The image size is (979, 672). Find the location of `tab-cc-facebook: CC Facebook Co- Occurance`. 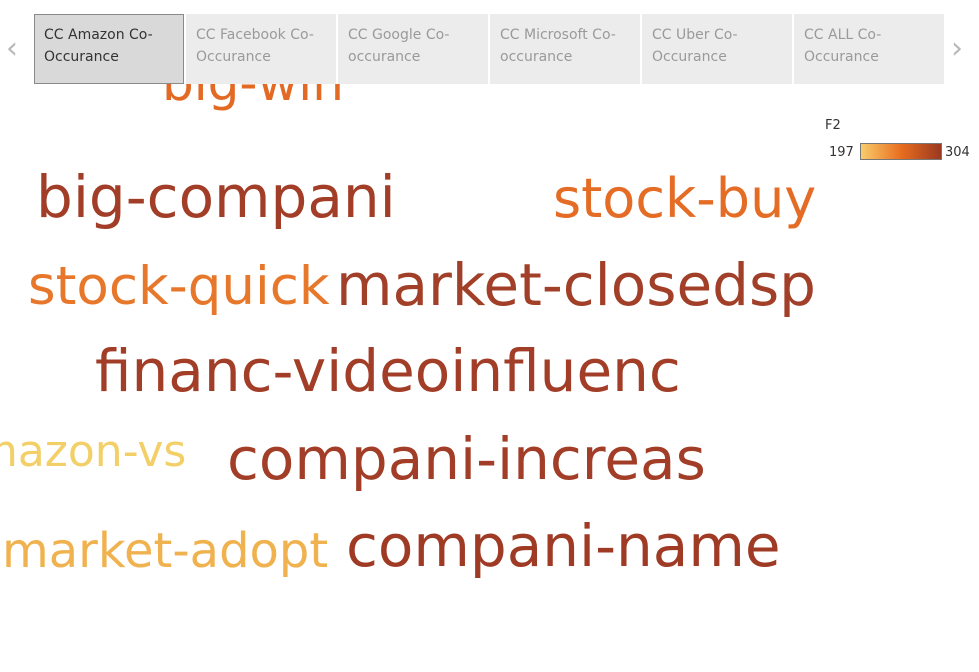

tab-cc-facebook: CC Facebook Co- Occurance is located at coordinates (261, 49).